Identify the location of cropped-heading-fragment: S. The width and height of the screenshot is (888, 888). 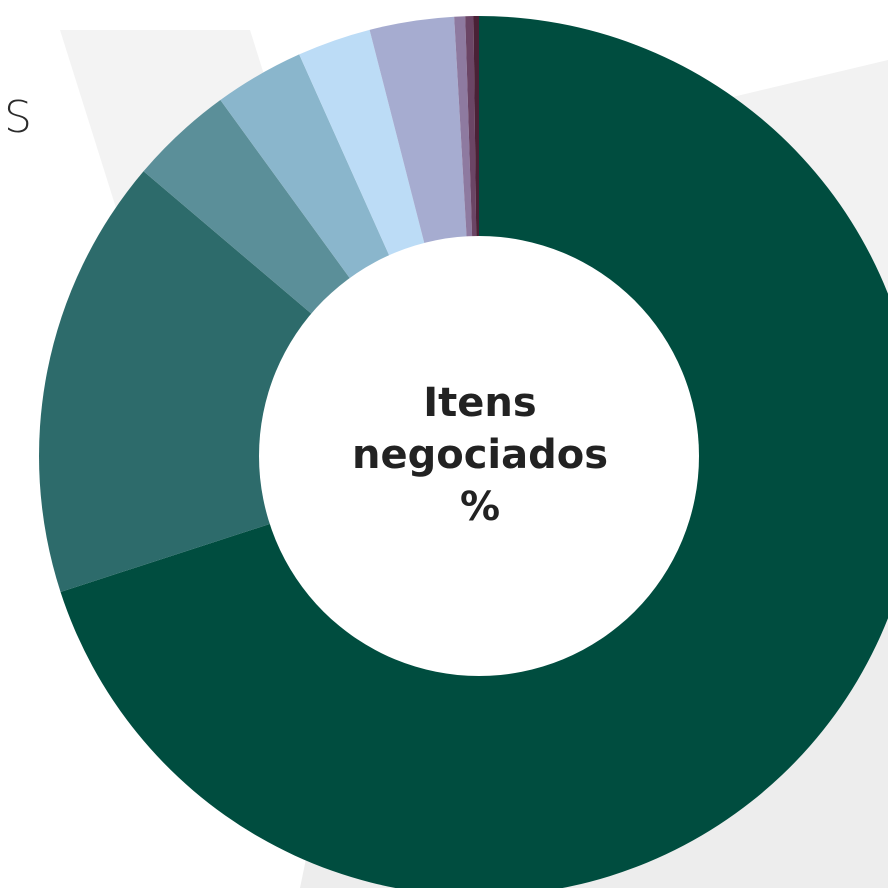
(18, 117).